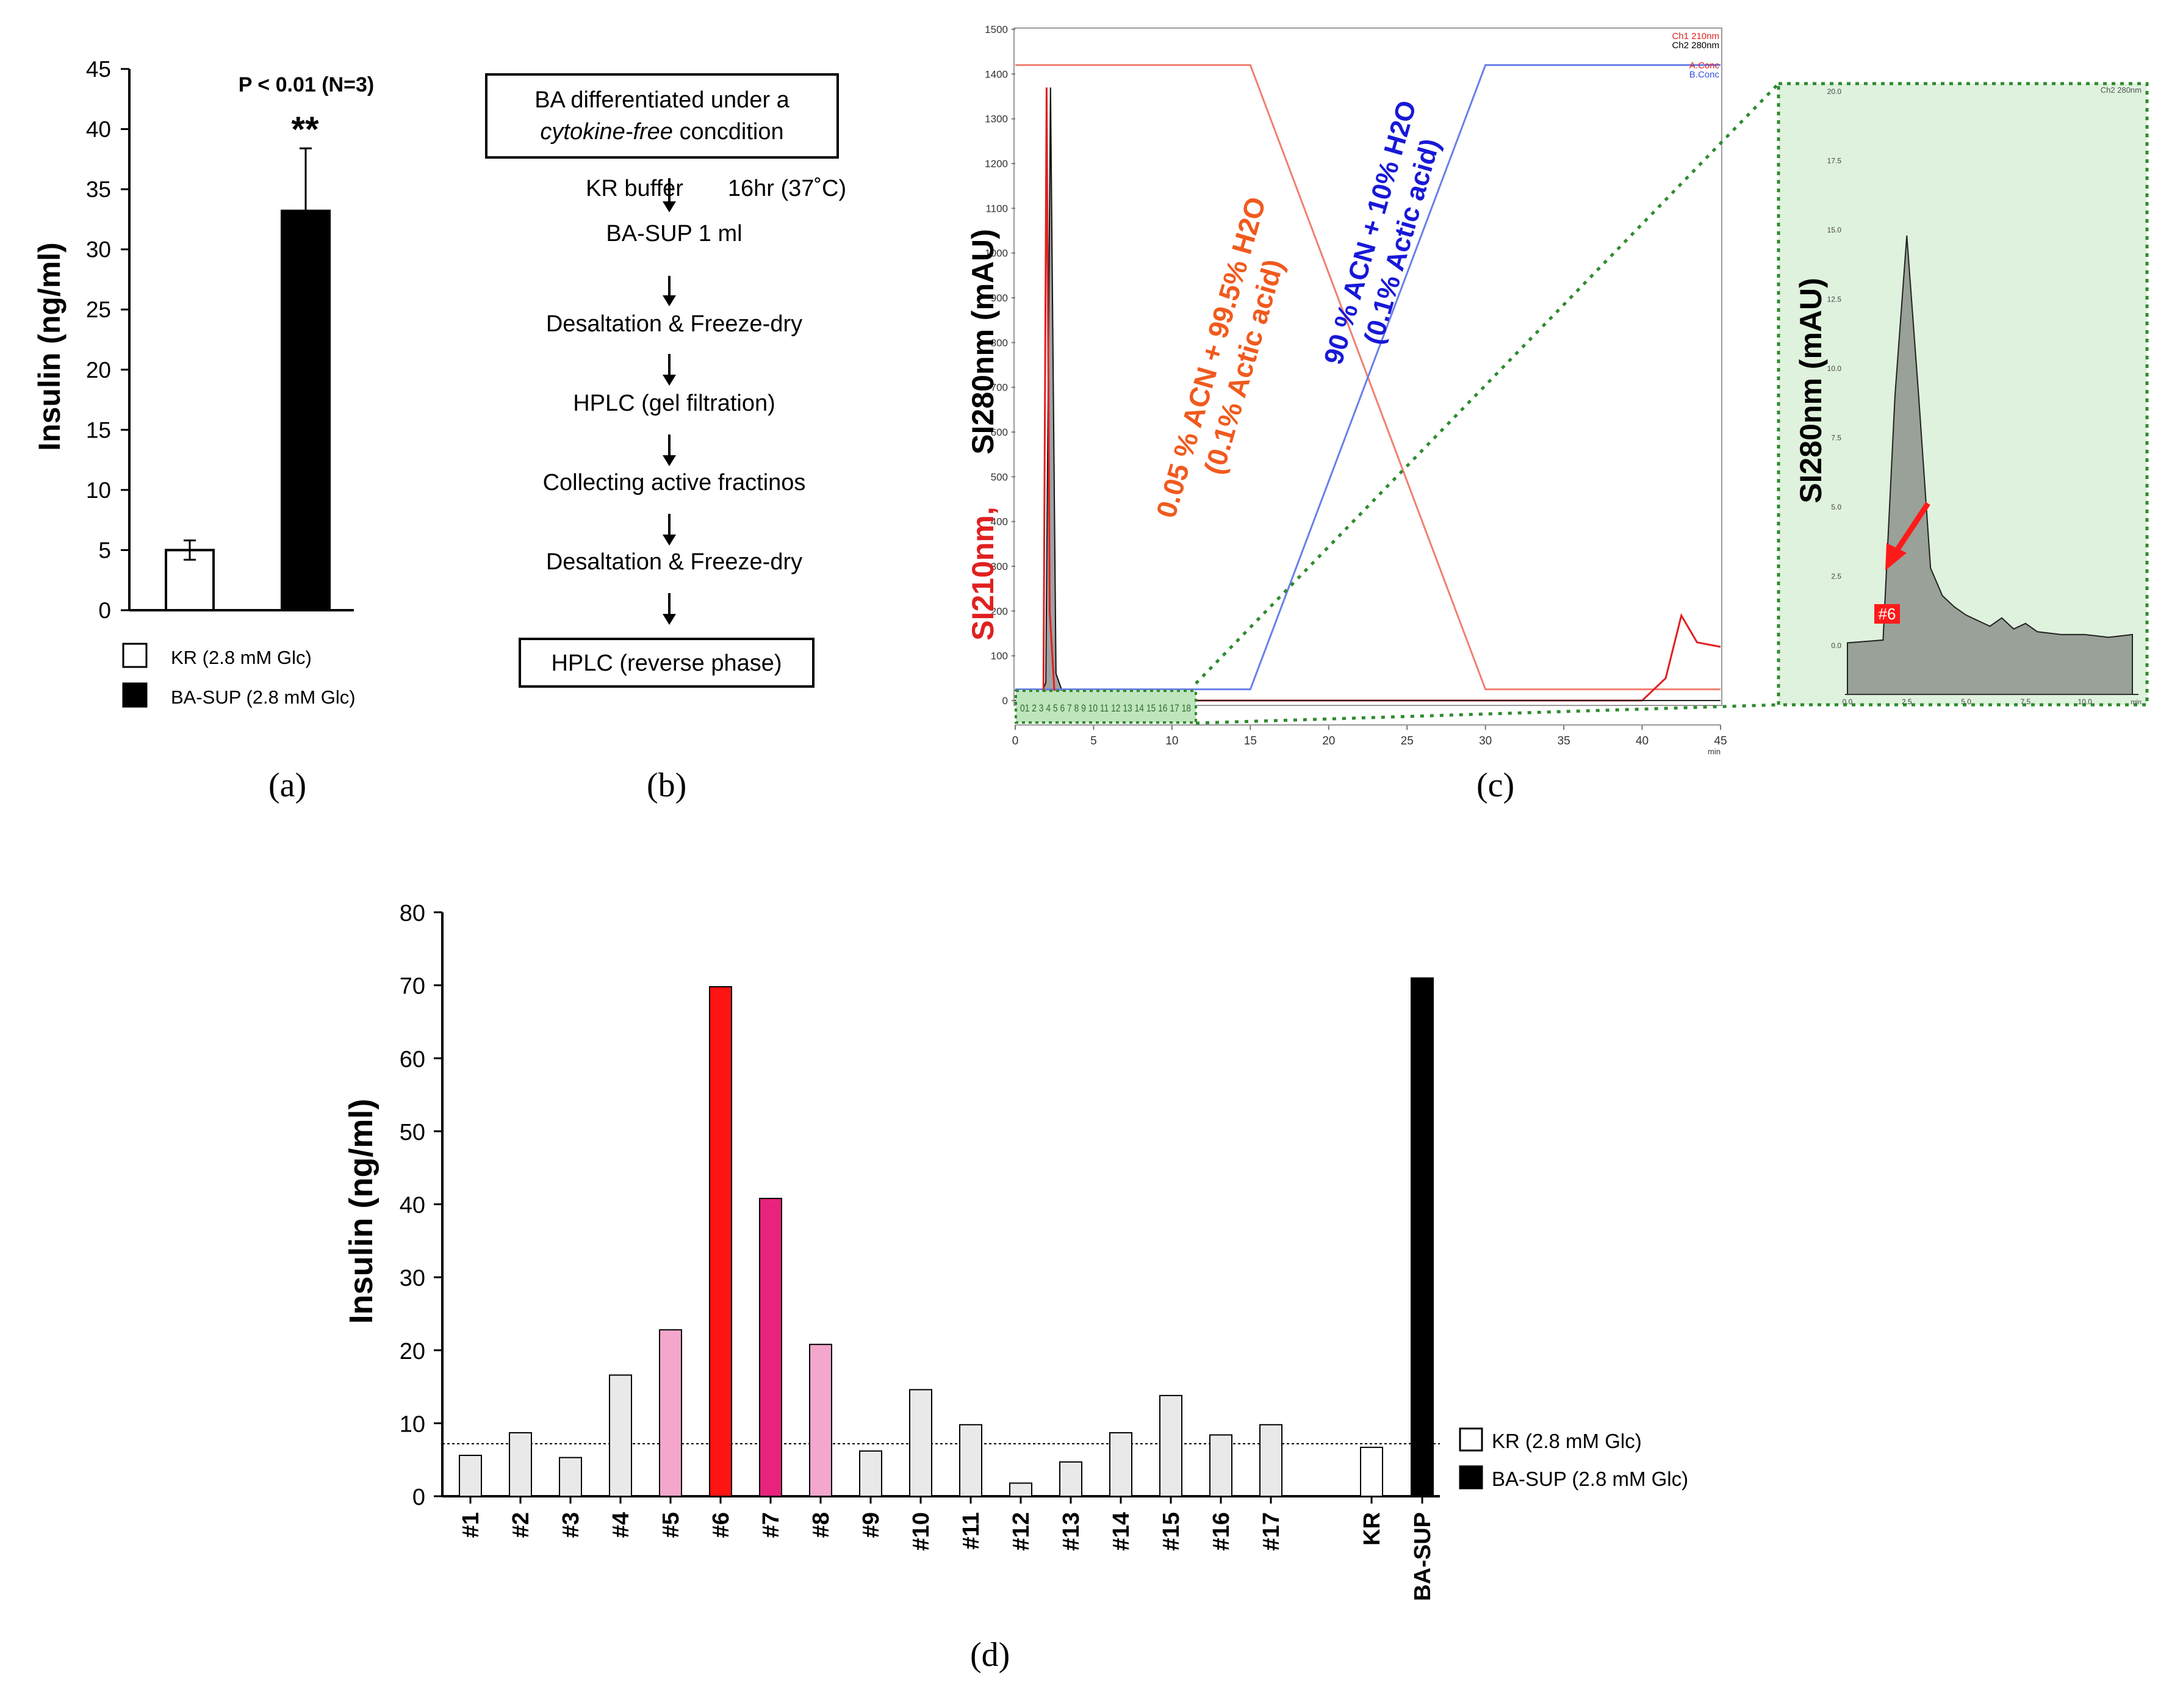 This screenshot has width=2158, height=1708. What do you see at coordinates (521, 1525) in the screenshot?
I see `chart-d-xtick-label: #2` at bounding box center [521, 1525].